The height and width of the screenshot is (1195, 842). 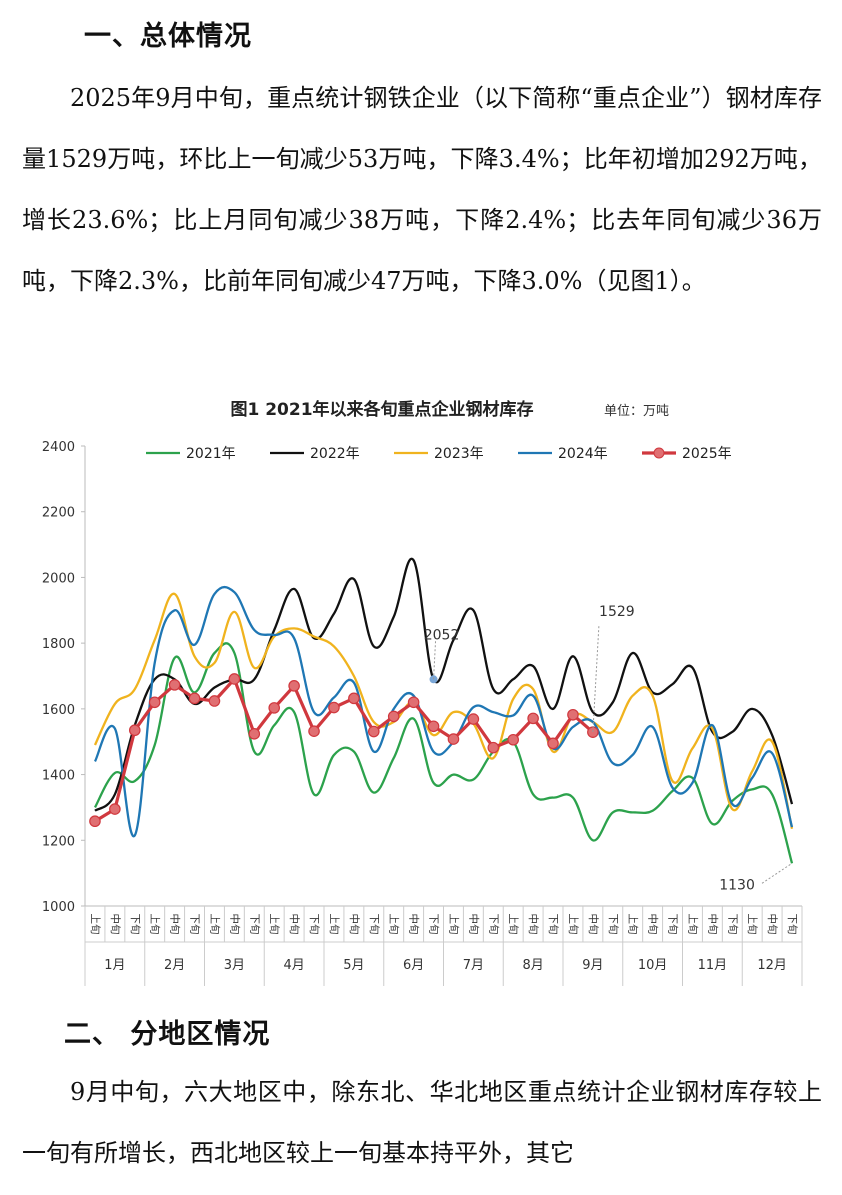 What do you see at coordinates (58, 447) in the screenshot?
I see `y-tick-label: 2400` at bounding box center [58, 447].